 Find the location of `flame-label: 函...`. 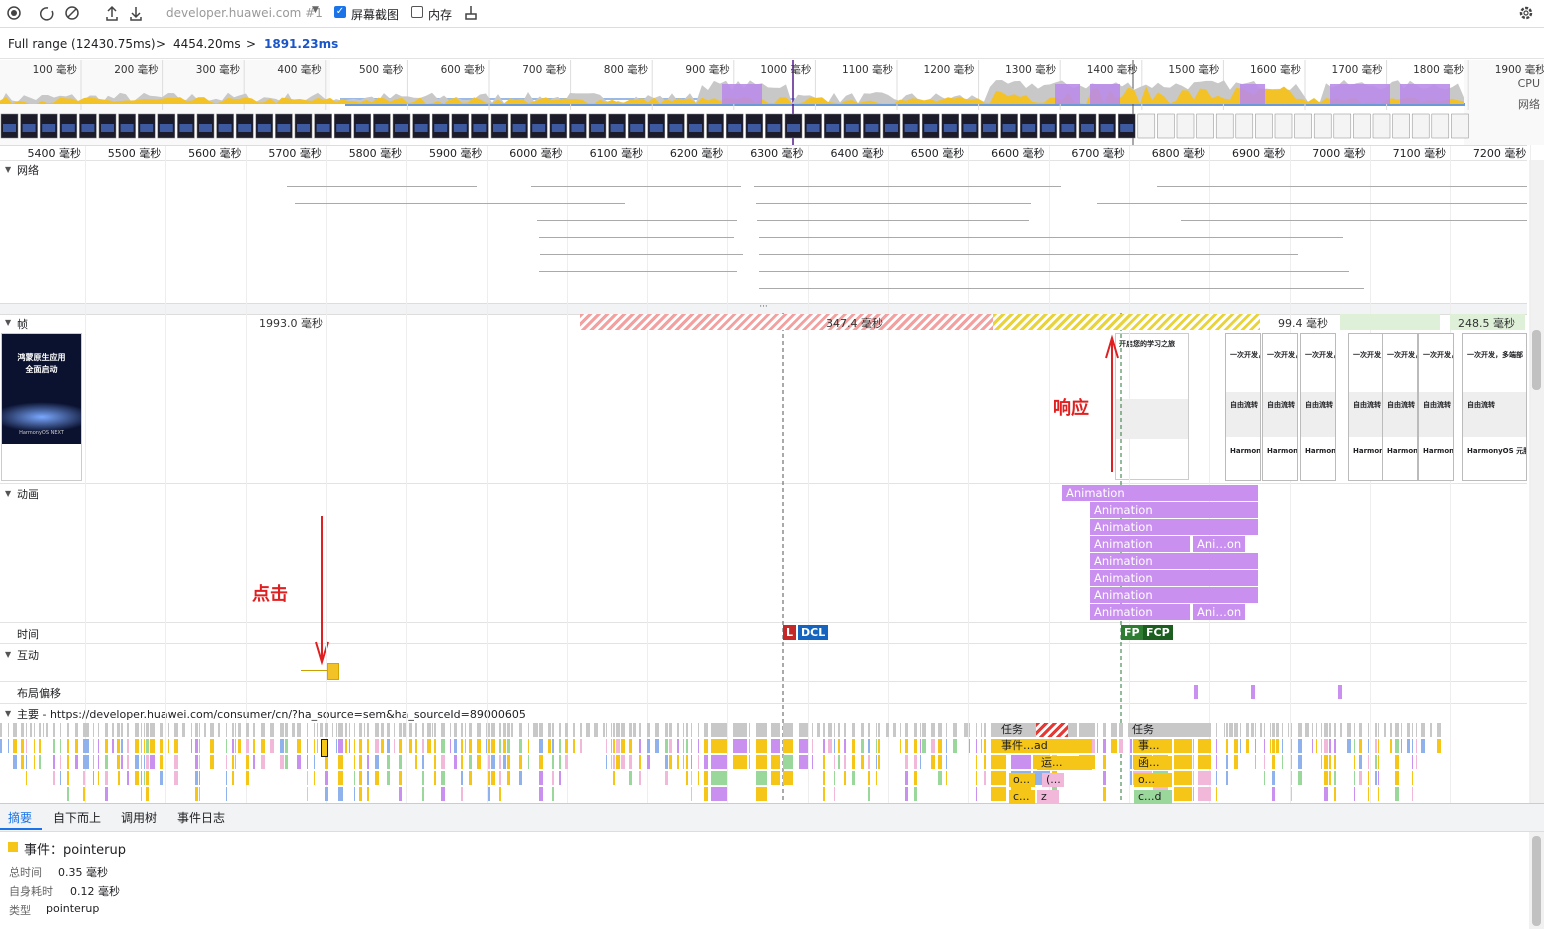

flame-label: 函... is located at coordinates (1153, 763).